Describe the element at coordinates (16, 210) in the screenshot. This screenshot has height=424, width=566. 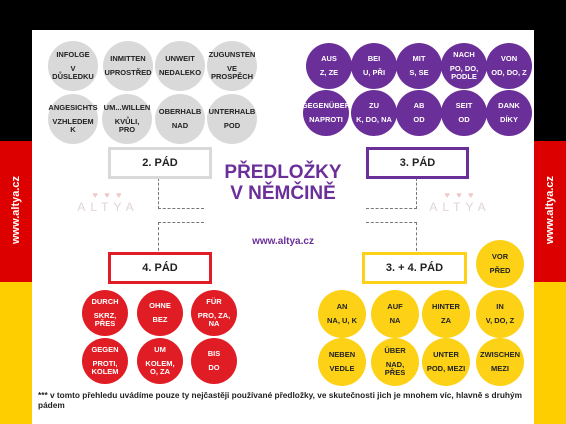
I see `side-label-left: www.altya.cz` at that location.